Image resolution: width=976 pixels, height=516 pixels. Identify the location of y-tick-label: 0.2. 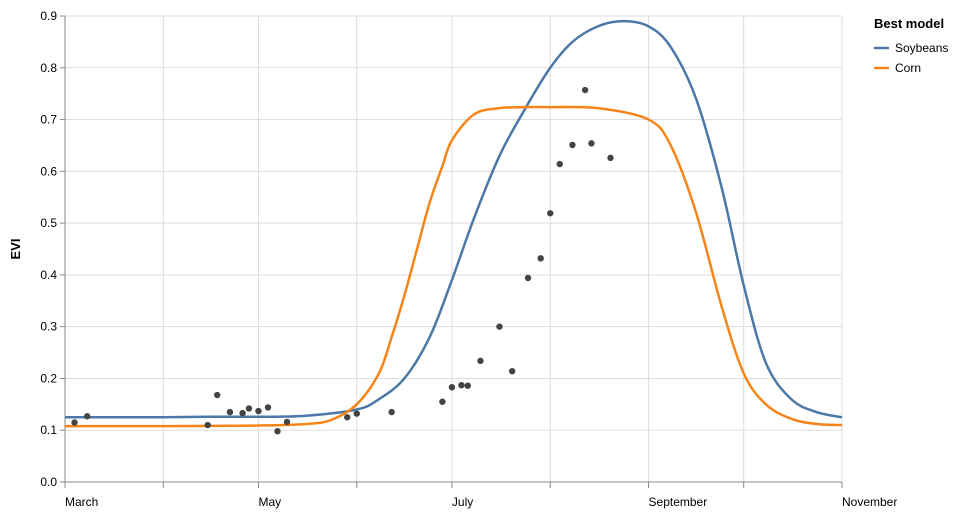
(48, 378).